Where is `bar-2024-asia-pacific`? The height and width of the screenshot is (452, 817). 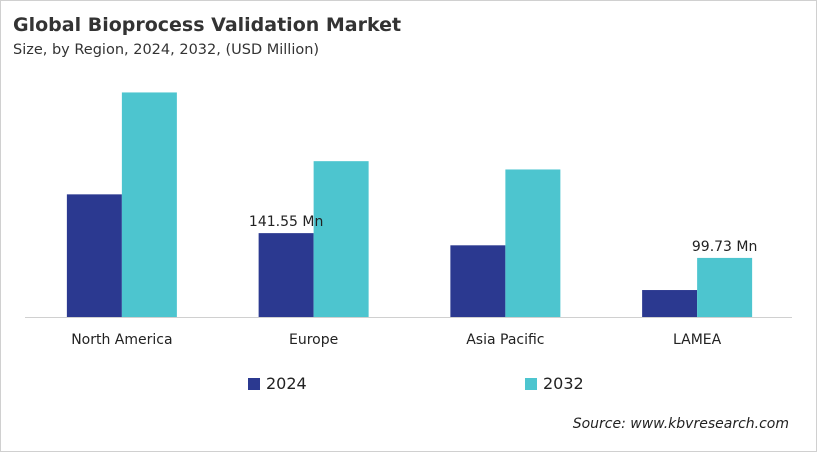 bar-2024-asia-pacific is located at coordinates (478, 281).